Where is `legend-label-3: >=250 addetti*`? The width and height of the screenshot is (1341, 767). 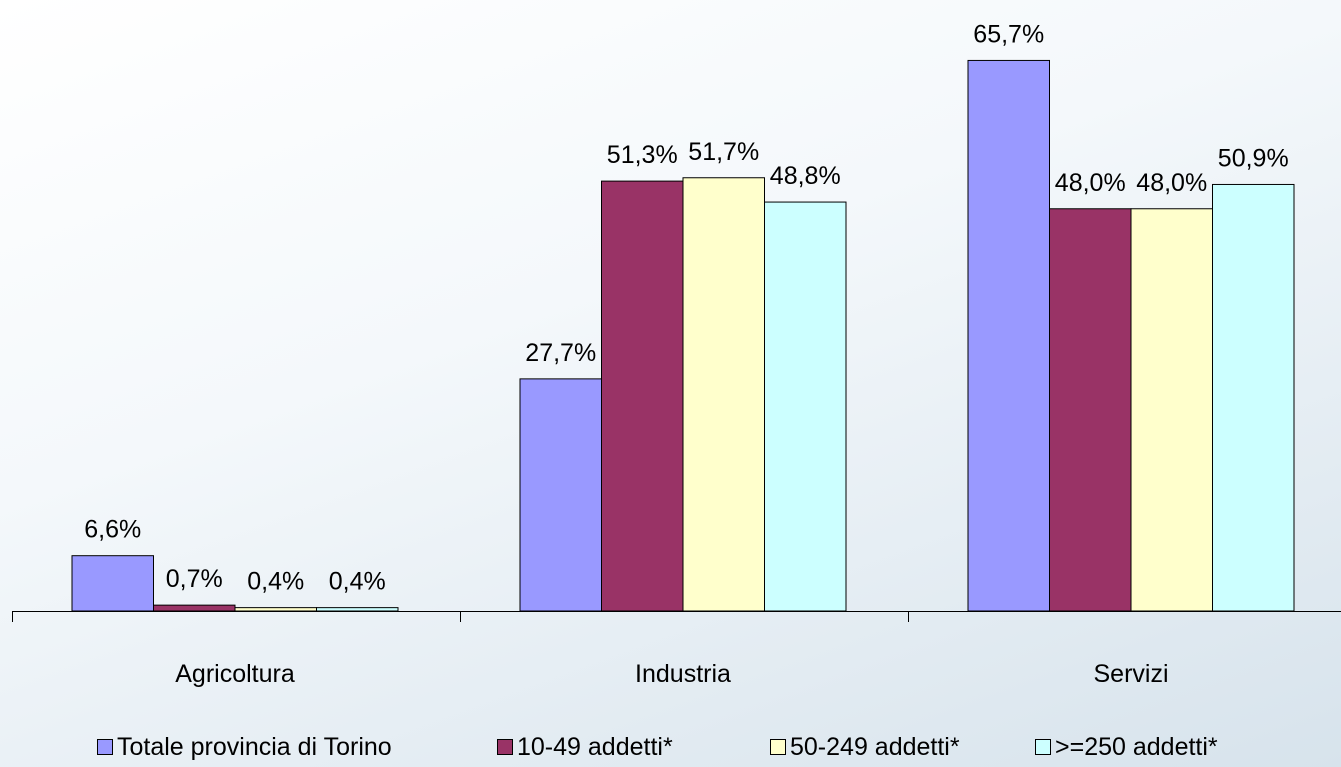
legend-label-3: >=250 addetti* is located at coordinates (1136, 747).